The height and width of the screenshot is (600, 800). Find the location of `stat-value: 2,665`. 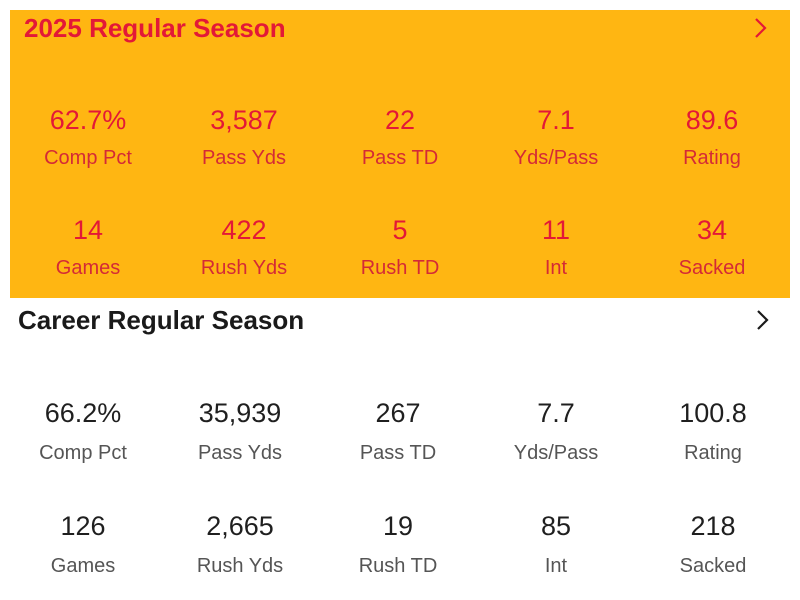

stat-value: 2,665 is located at coordinates (240, 526).